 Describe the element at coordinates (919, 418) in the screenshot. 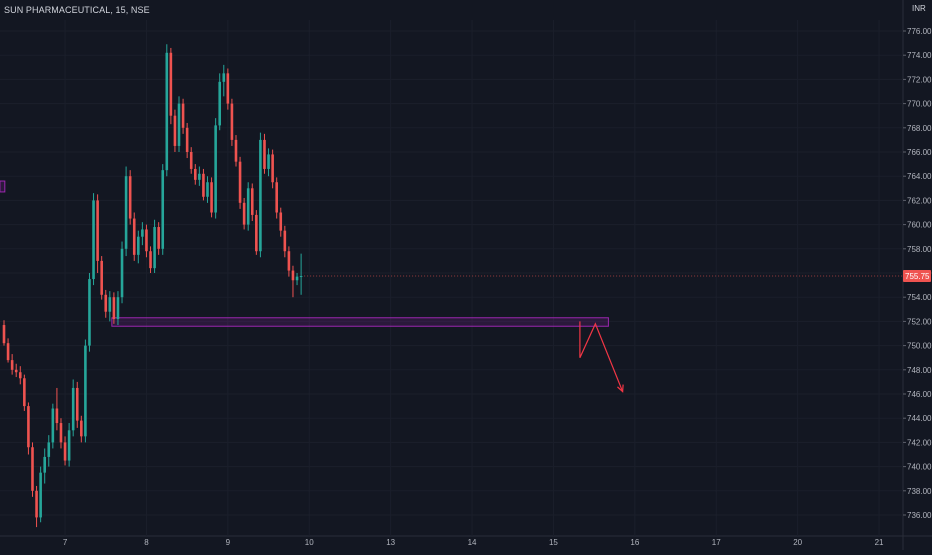

I see `price-tick-label: 744.00` at that location.